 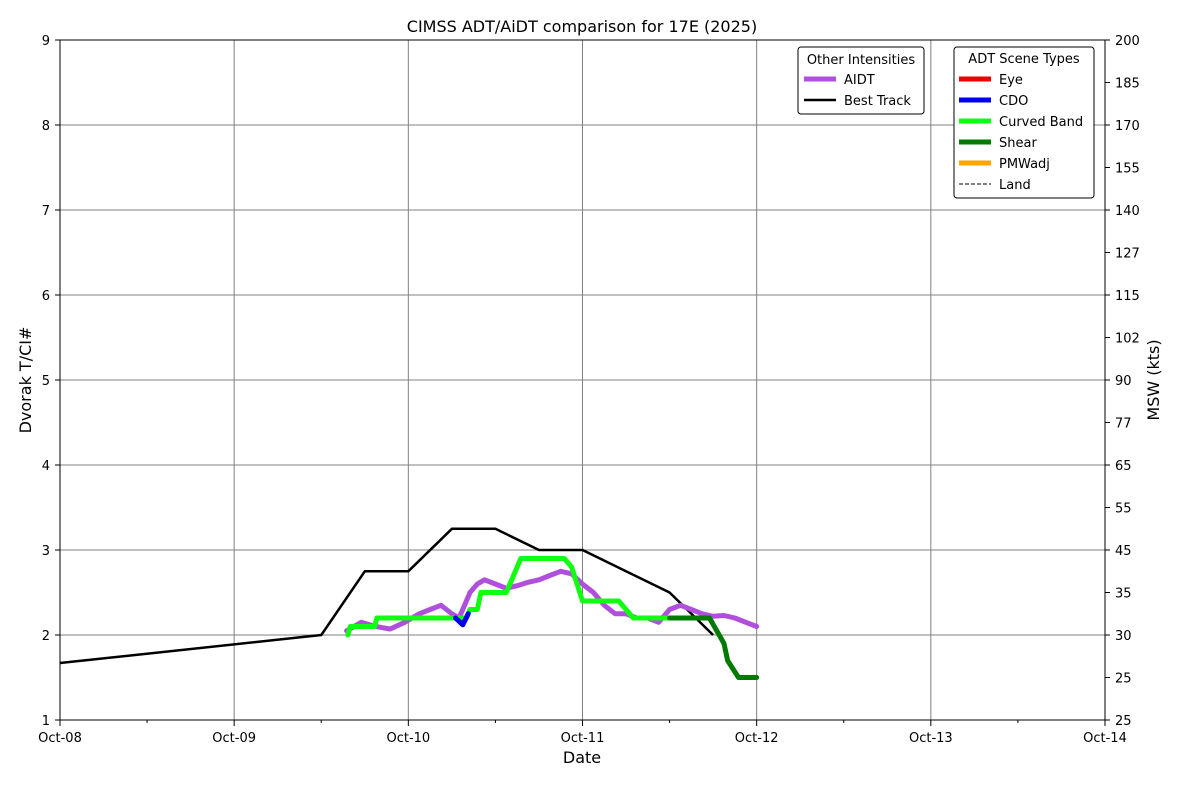 I want to click on legend-other-intensities: Other Intensities AIDT Best Track, so click(x=861, y=80).